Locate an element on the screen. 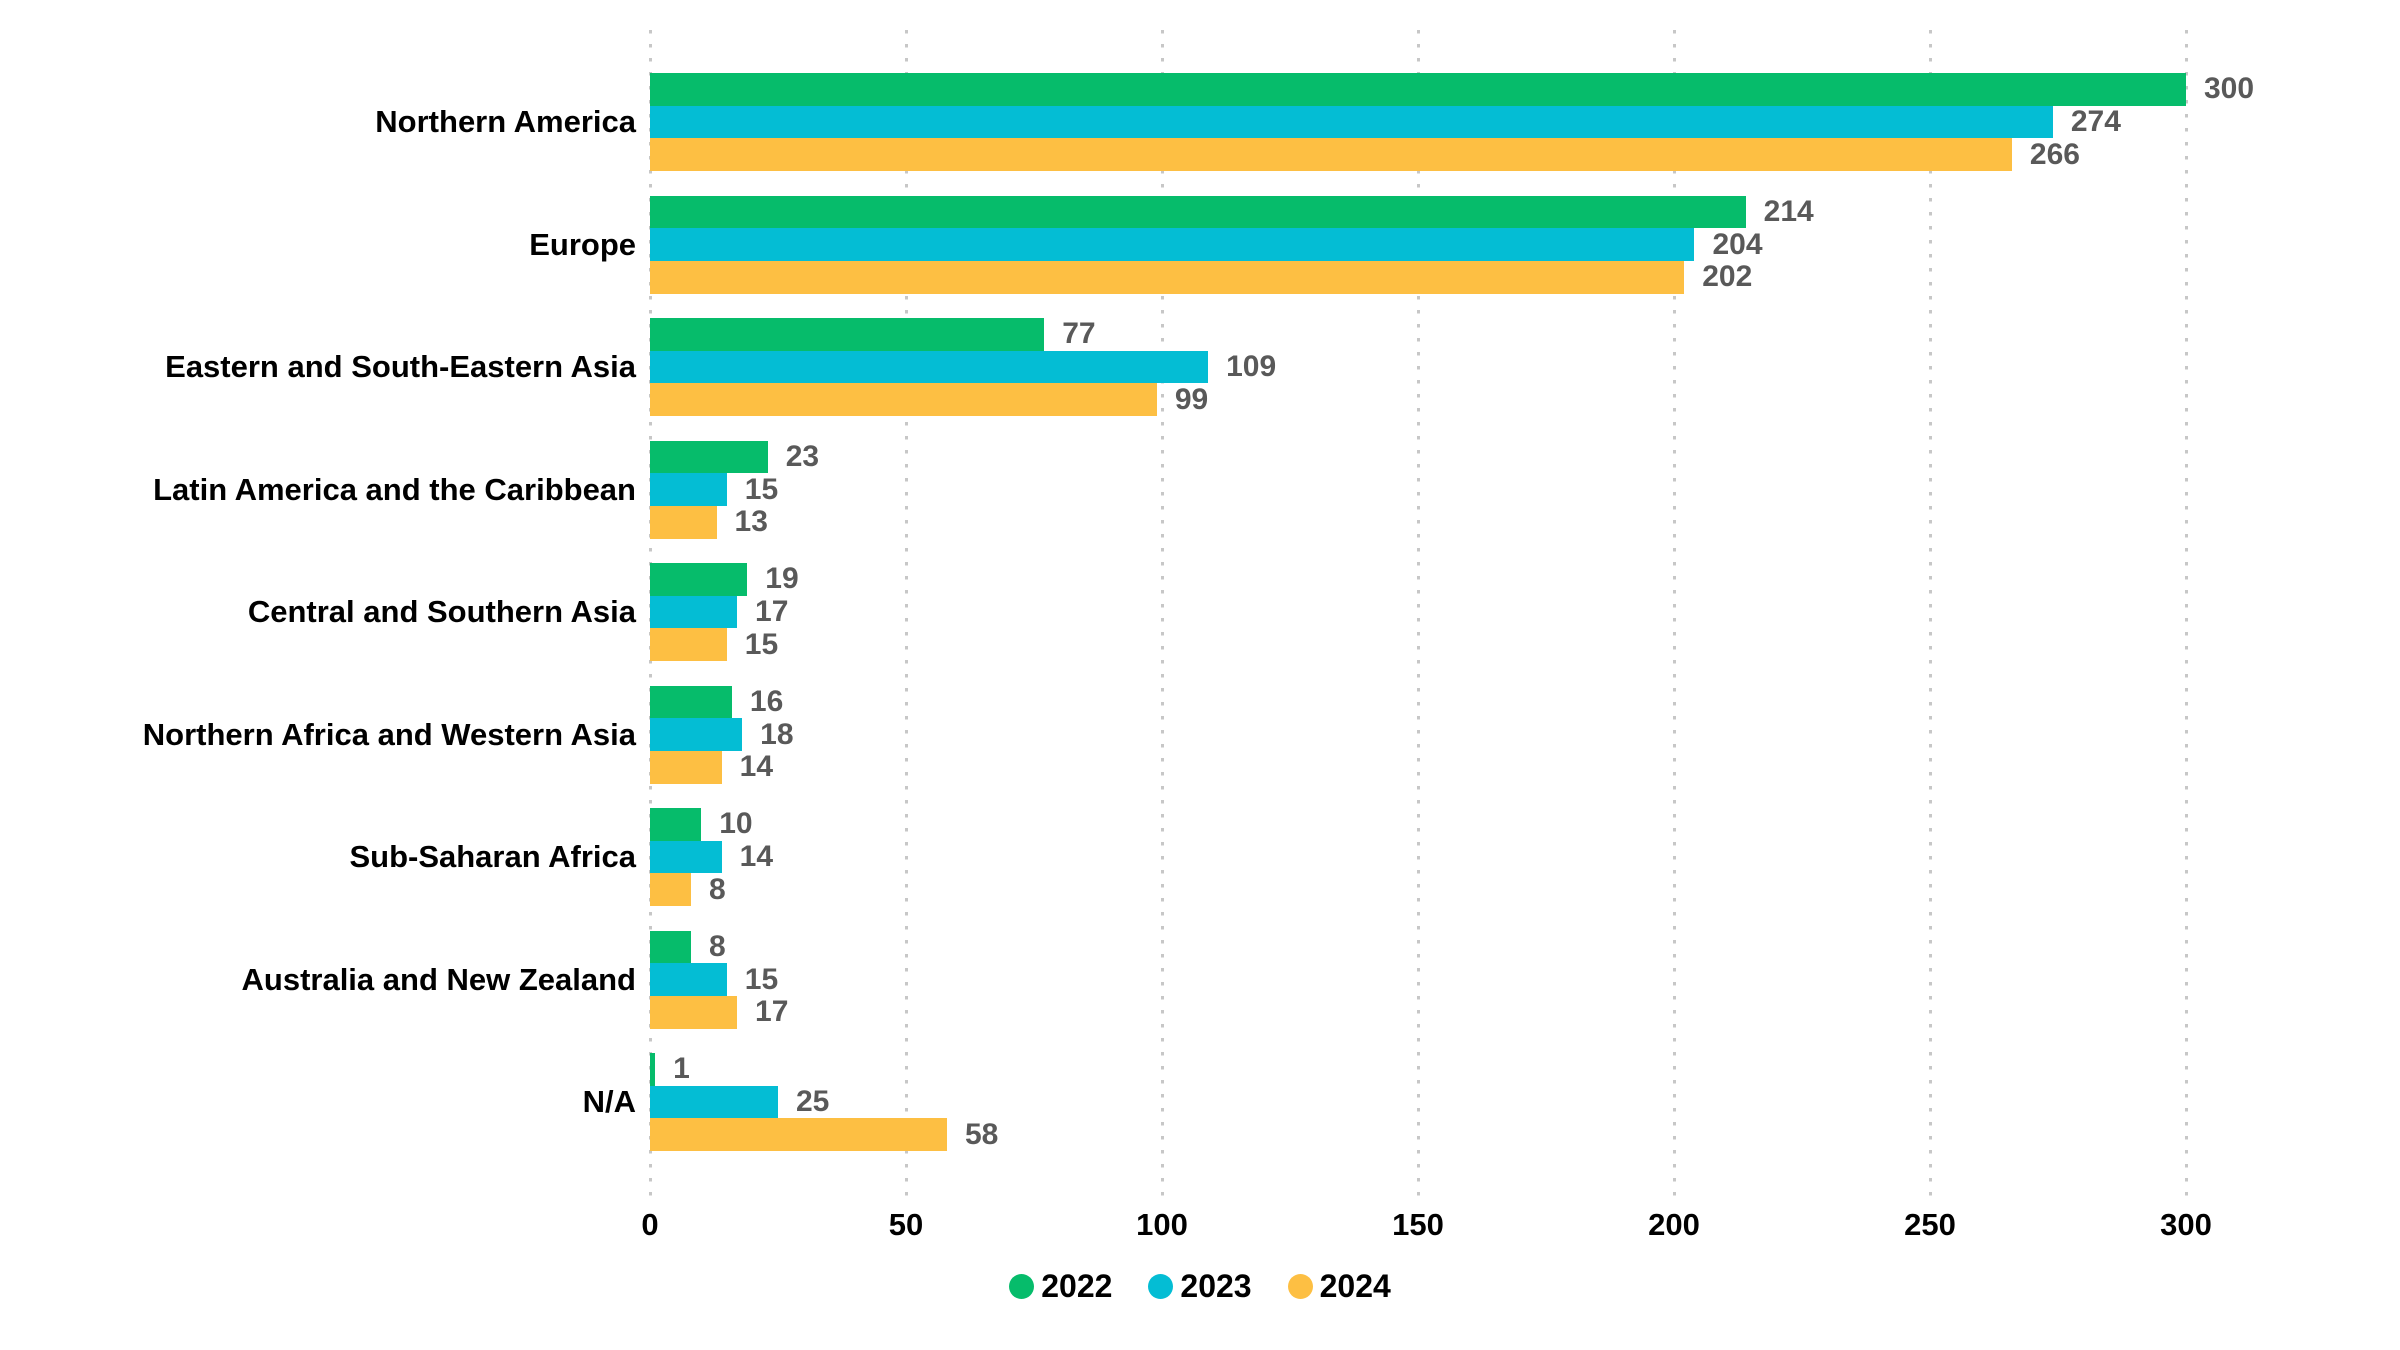  value-label: 58 is located at coordinates (981, 1134).